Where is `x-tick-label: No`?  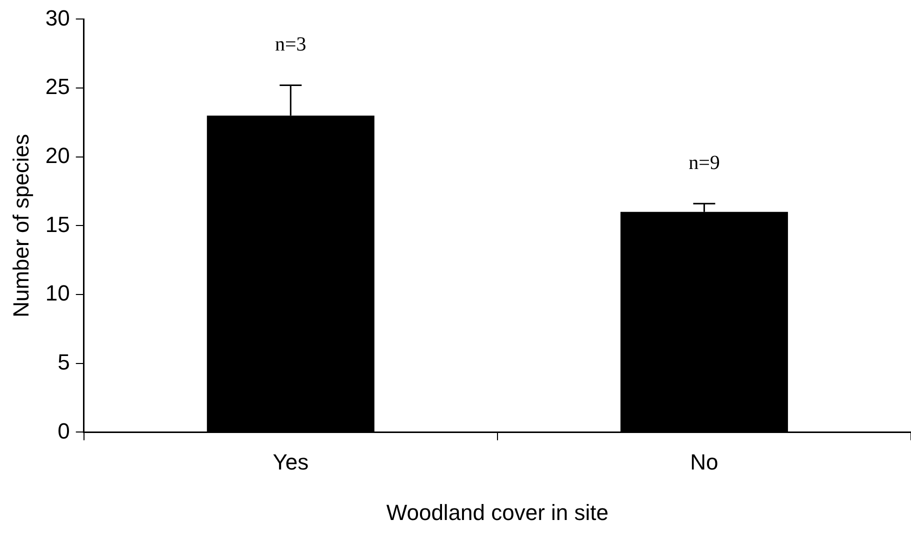
x-tick-label: No is located at coordinates (704, 461).